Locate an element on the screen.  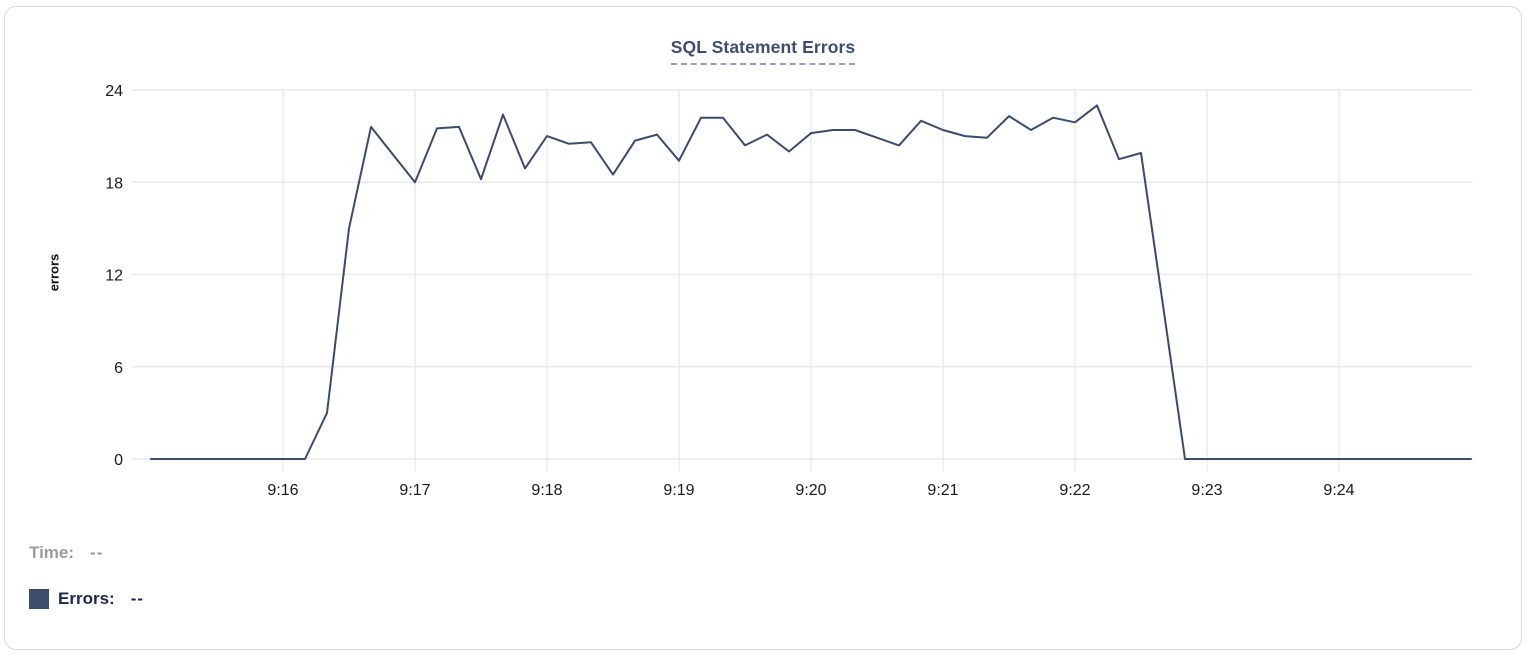
y-tick-label: 24 is located at coordinates (114, 91).